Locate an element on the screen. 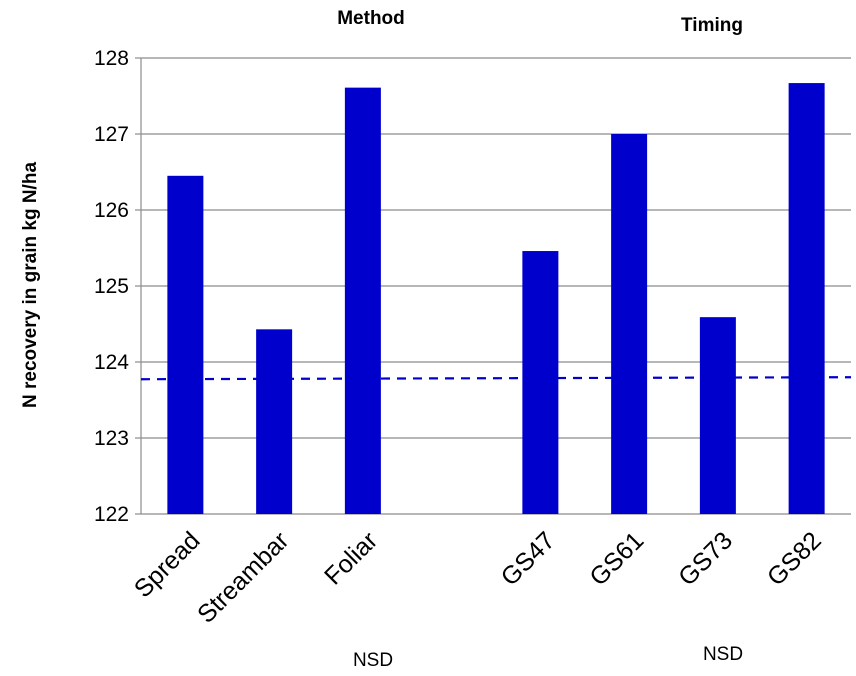  reference-line-group is located at coordinates (496, 378).